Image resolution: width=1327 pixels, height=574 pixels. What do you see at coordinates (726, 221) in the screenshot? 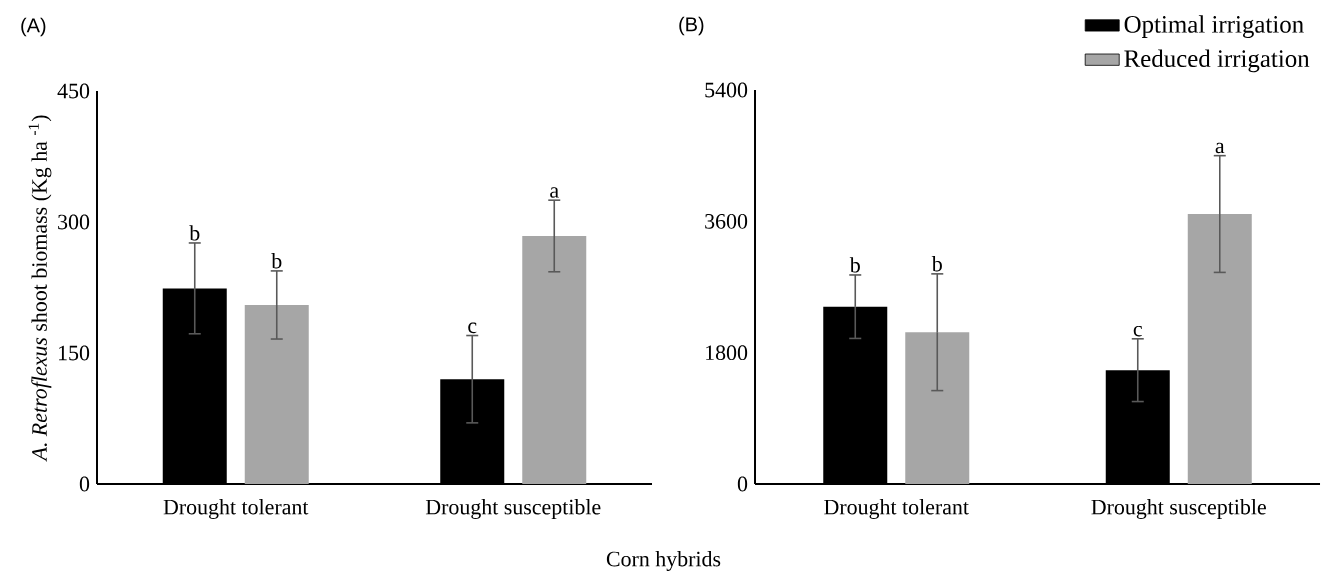
I see `y-tick-label: 3600` at bounding box center [726, 221].